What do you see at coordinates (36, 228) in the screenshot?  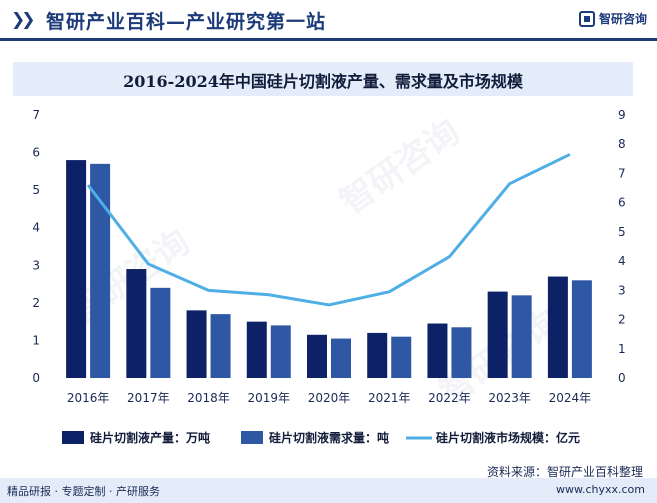 I see `y-left-tick-label: 4` at bounding box center [36, 228].